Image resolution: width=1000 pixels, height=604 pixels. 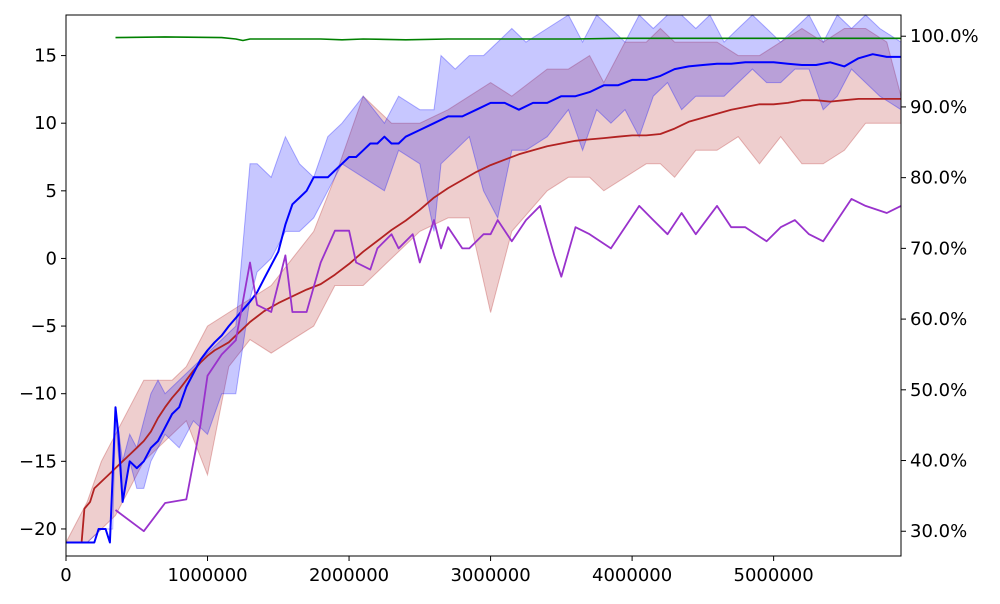 What do you see at coordinates (938, 178) in the screenshot?
I see `y2-tick-label: 80.0%` at bounding box center [938, 178].